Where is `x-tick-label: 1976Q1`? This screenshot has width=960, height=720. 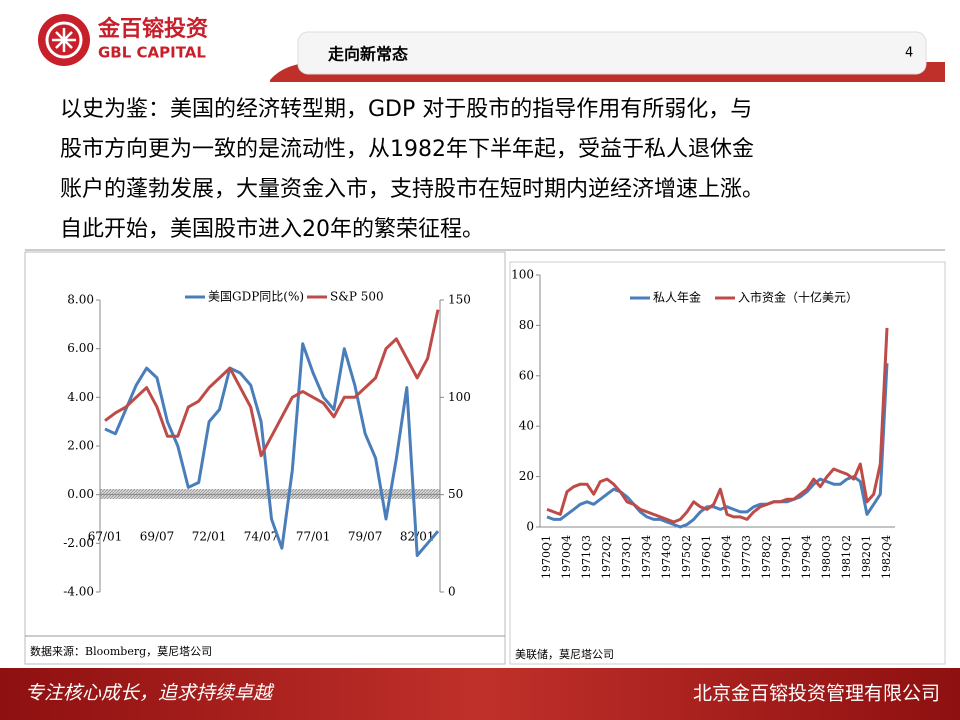
x-tick-label: 1976Q1 is located at coordinates (706, 557).